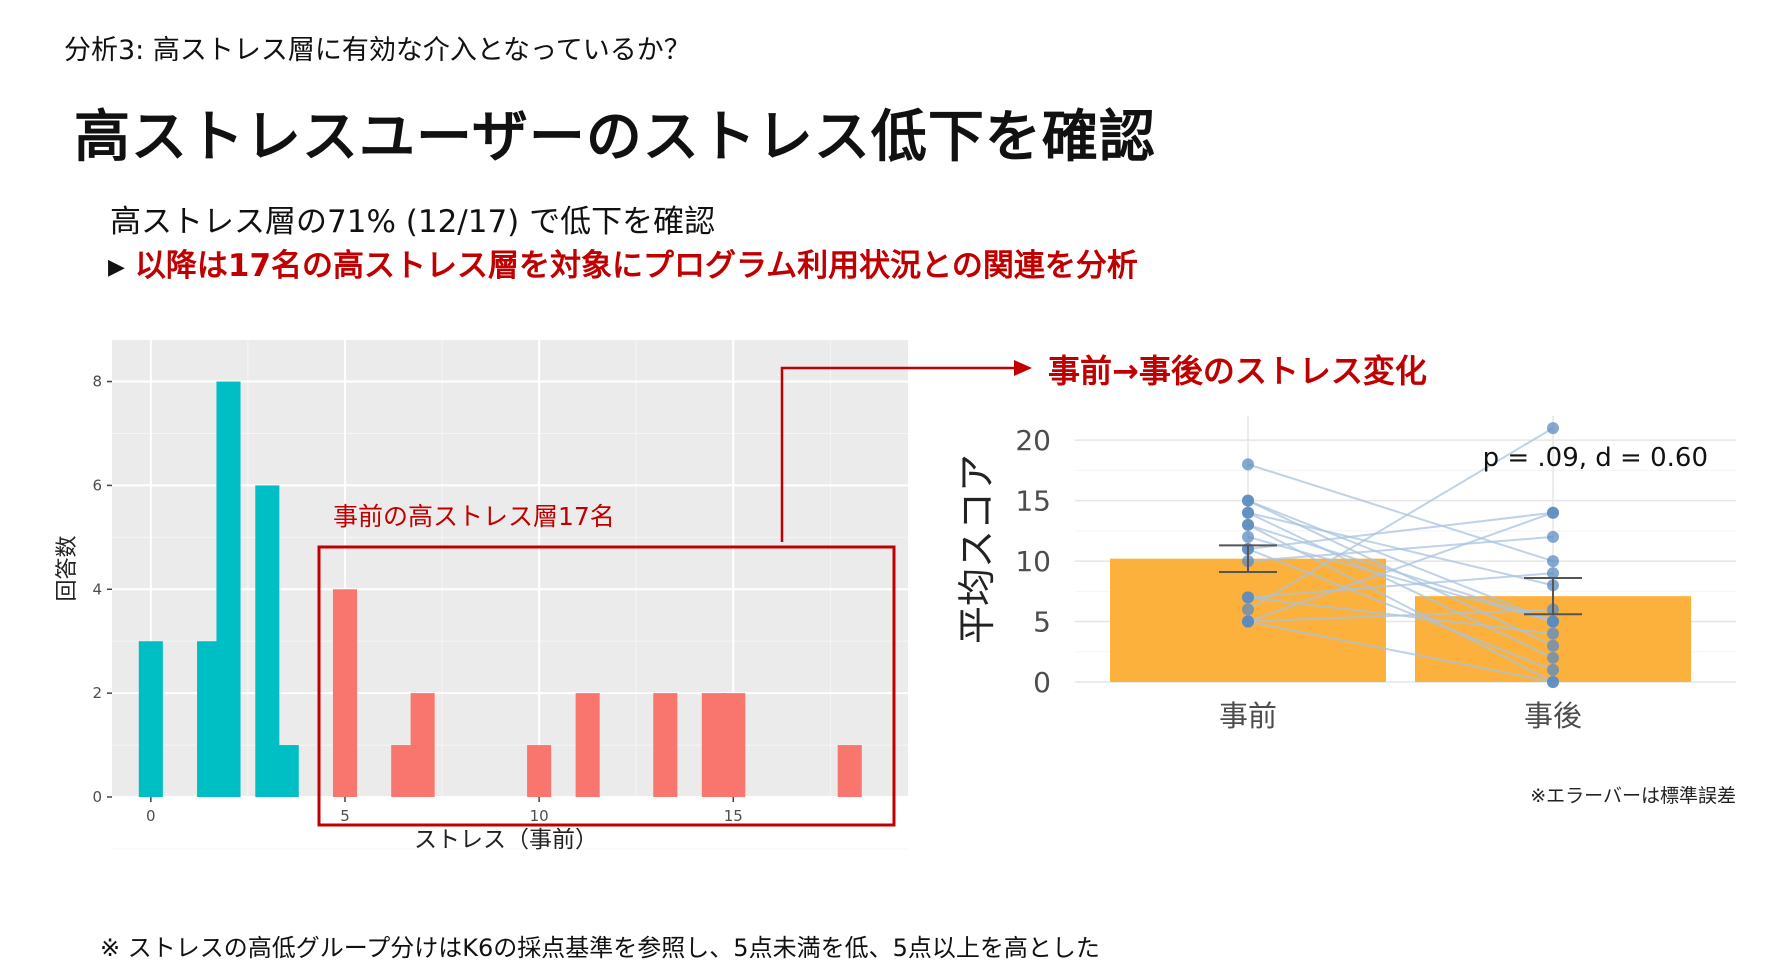 This screenshot has width=1776, height=964. What do you see at coordinates (1248, 716) in the screenshot?
I see `x-category-label: 事前` at bounding box center [1248, 716].